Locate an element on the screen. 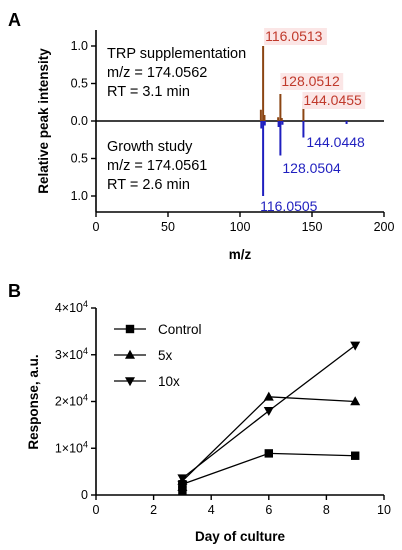  top-peak-label: 144.0455 is located at coordinates (332, 100).